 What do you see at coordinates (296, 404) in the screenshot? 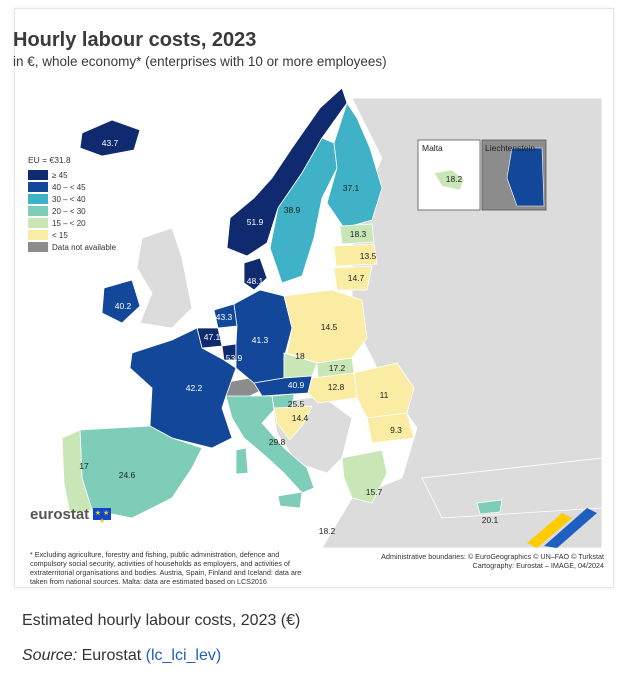
I see `value-slovenia: 25.5` at bounding box center [296, 404].